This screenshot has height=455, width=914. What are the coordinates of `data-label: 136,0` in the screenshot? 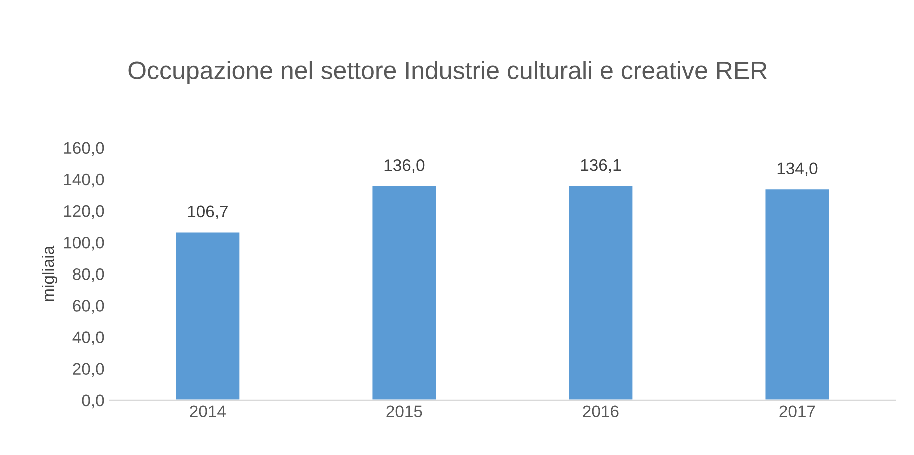 It's located at (404, 167).